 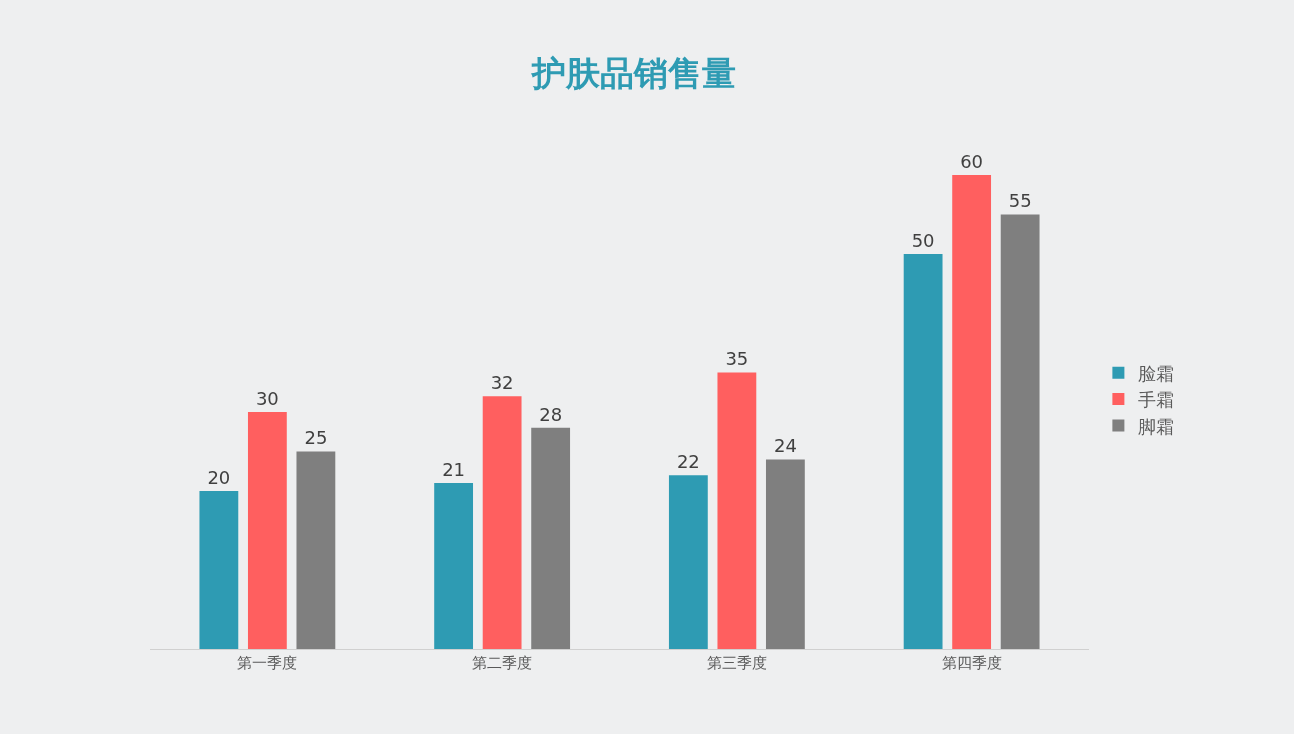 I want to click on legend-label: 脸霜, so click(x=1156, y=373).